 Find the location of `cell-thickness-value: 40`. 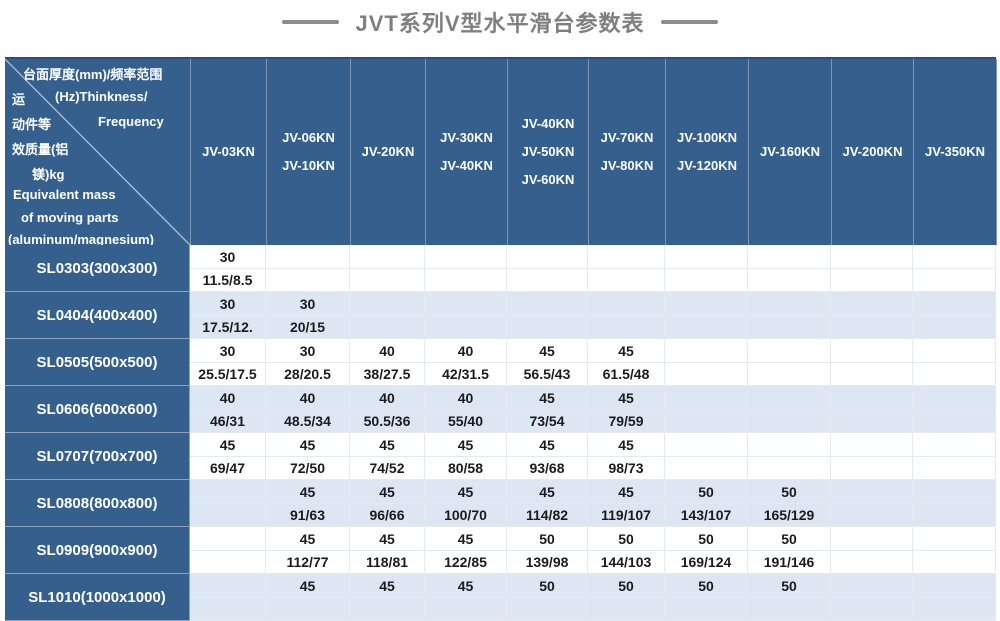

cell-thickness-value: 40 is located at coordinates (307, 398).